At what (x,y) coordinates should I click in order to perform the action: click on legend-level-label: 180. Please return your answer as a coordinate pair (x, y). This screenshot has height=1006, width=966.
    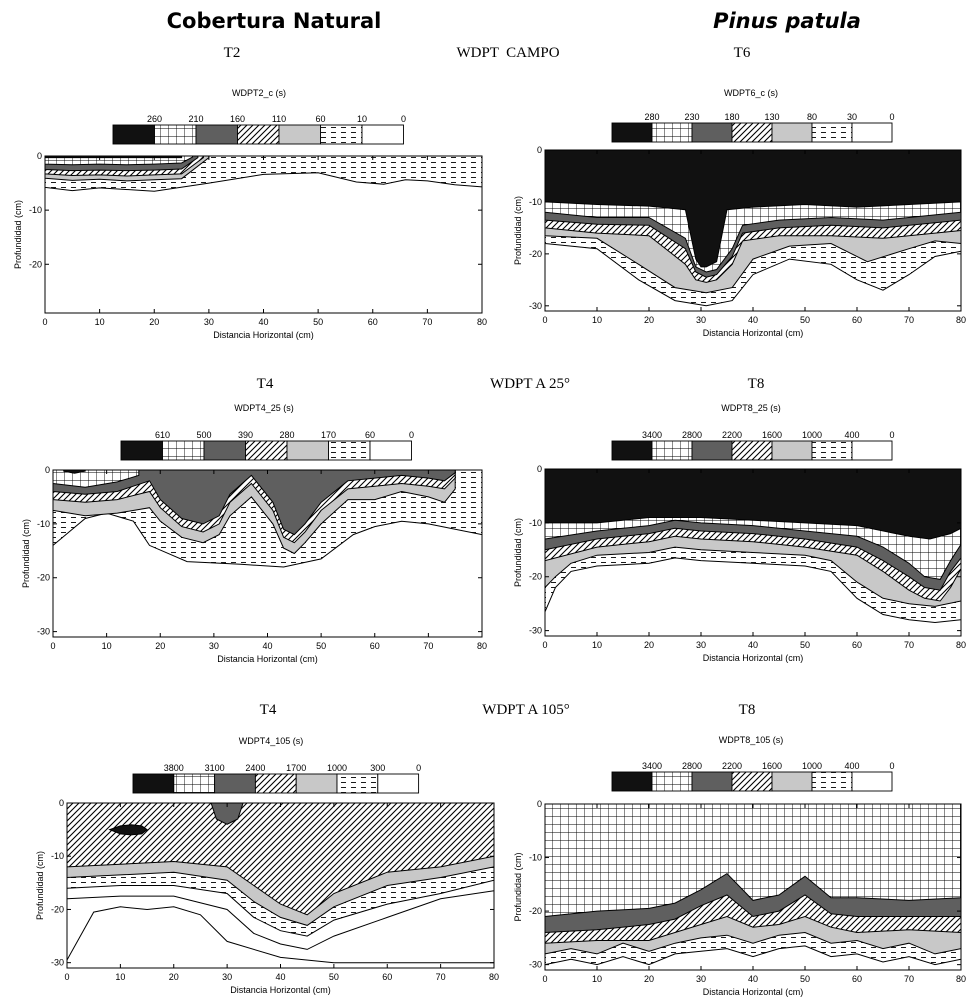
    Looking at the image, I should click on (731, 117).